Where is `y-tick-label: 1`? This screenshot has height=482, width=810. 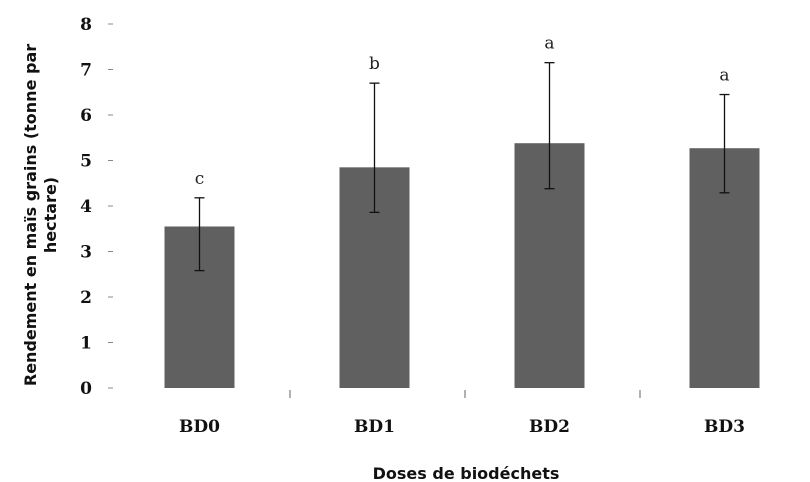
y-tick-label: 1 is located at coordinates (86, 344).